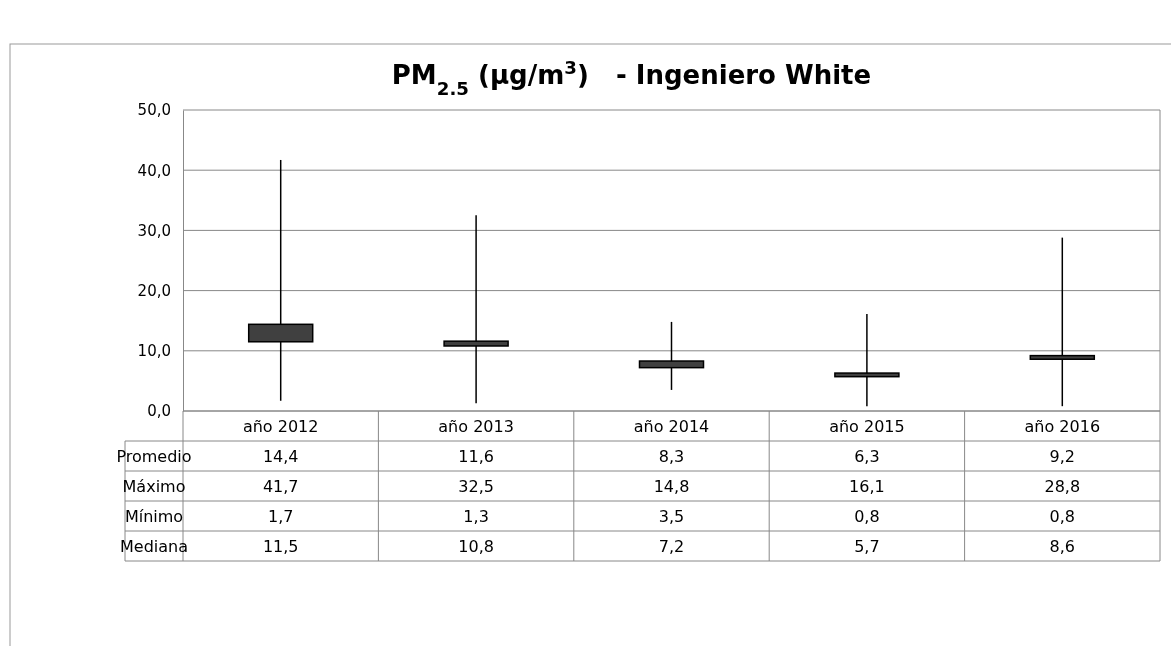 The image size is (1171, 646). What do you see at coordinates (867, 546) in the screenshot?
I see `text: 5,7` at bounding box center [867, 546].